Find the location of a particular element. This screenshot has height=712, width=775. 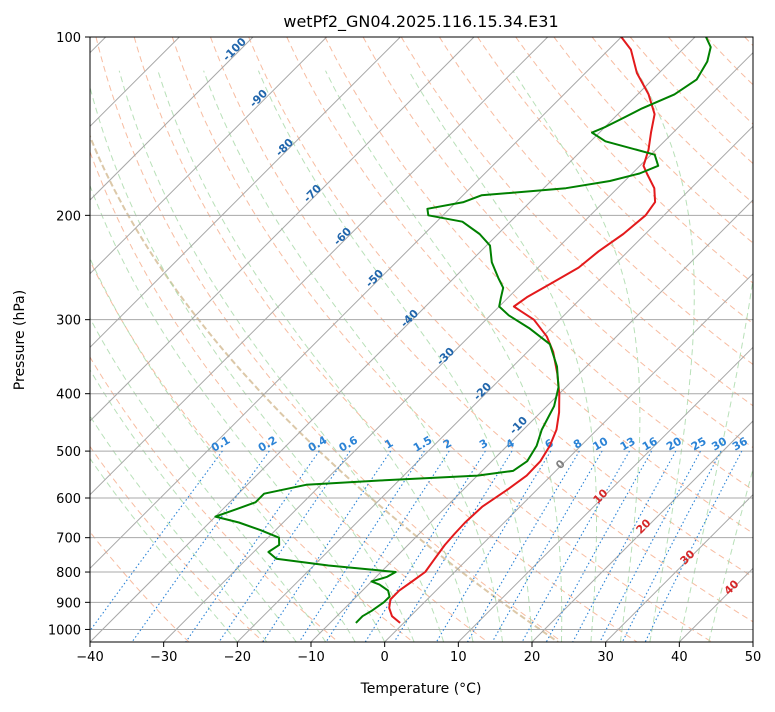

x-tick-label: −20 is located at coordinates (237, 657).